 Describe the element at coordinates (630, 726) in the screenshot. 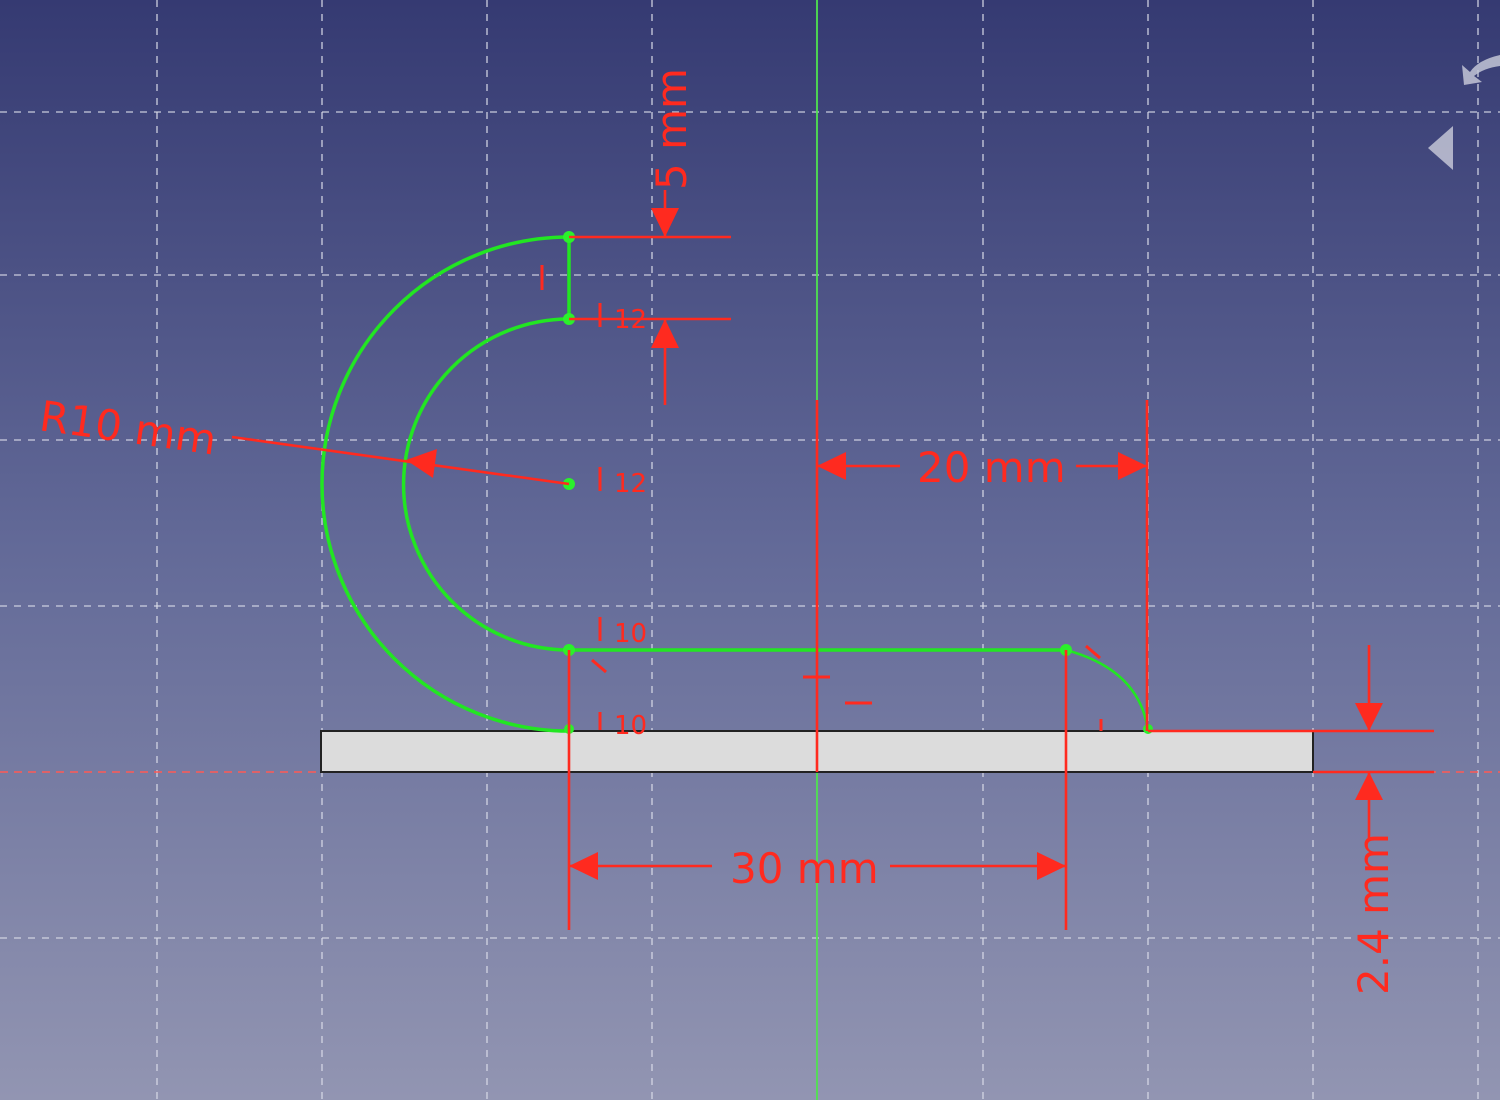

I see `constraint-label-4: 10` at that location.